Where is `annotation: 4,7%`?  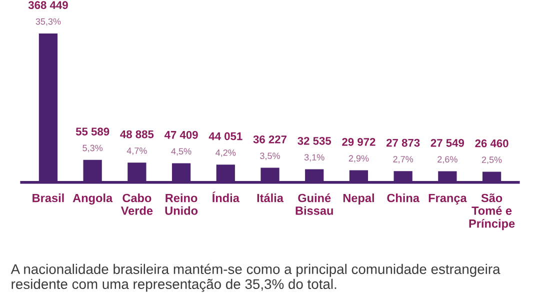
annotation: 4,7% is located at coordinates (136, 151).